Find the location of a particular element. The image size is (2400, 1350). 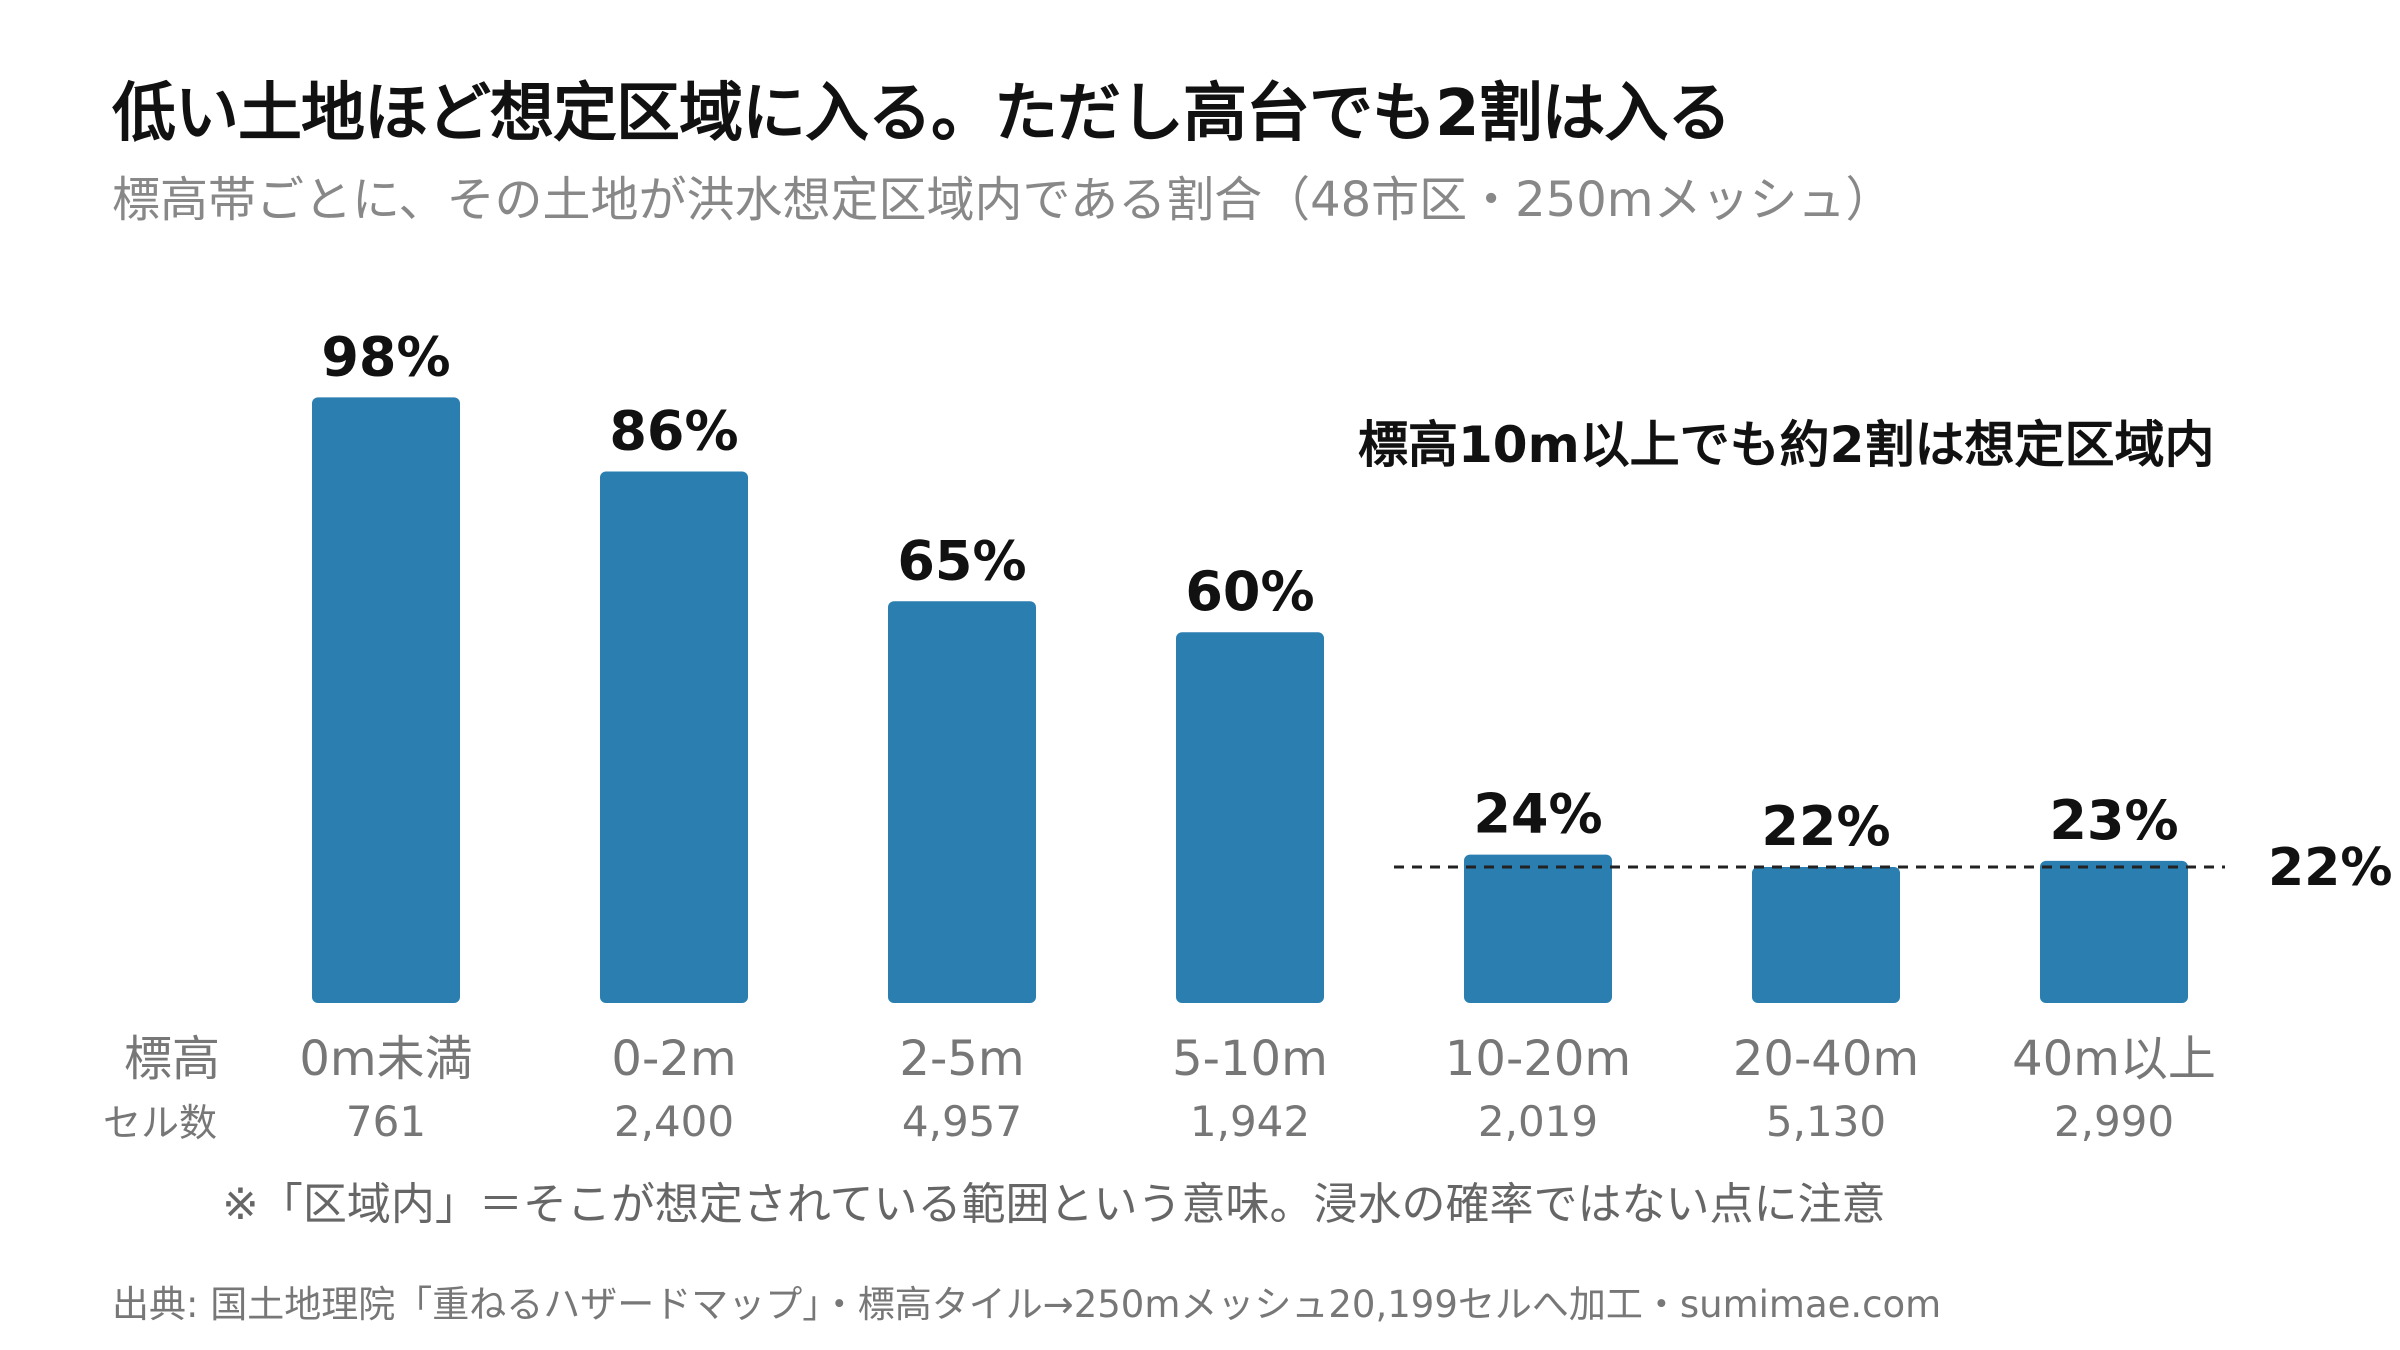

category-label-0: 0m未満 is located at coordinates (385, 1059).